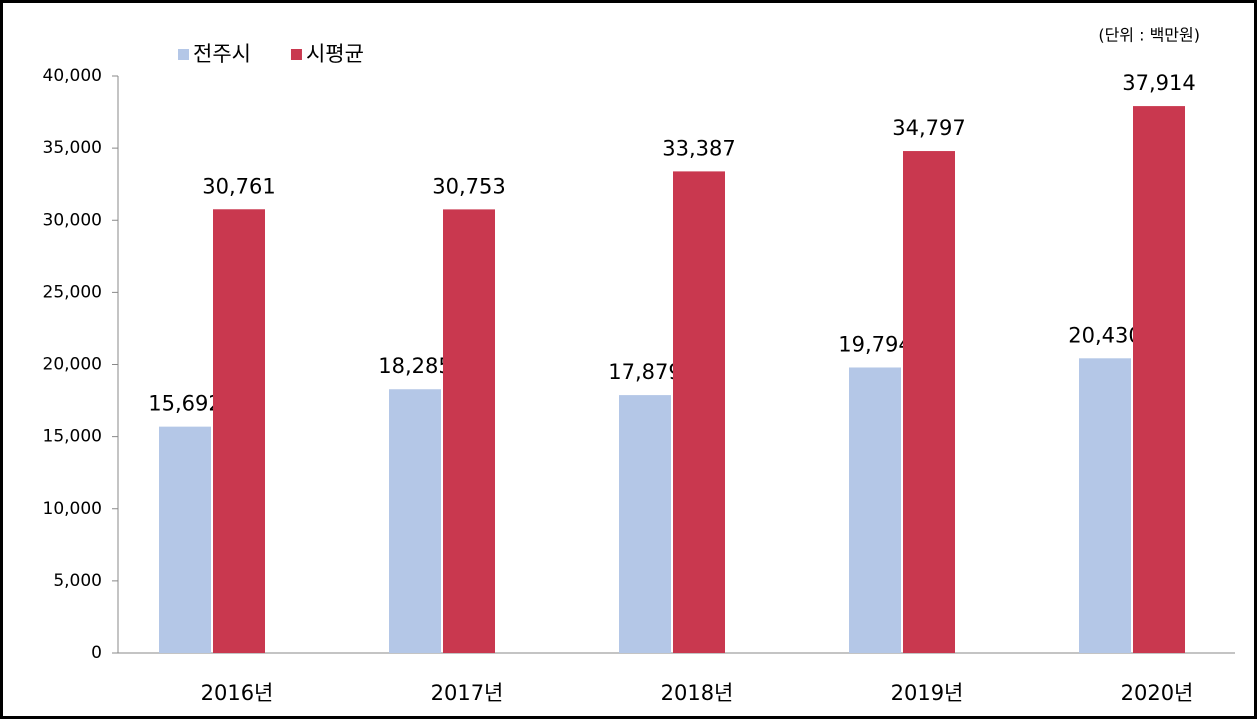  Describe the element at coordinates (1158, 83) in the screenshot. I see `value-label: 37,914` at that location.